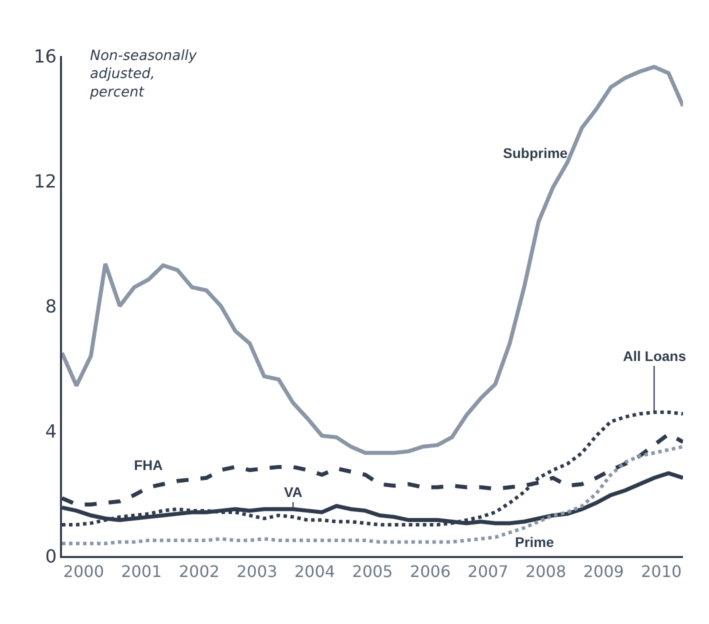 The height and width of the screenshot is (624, 709). What do you see at coordinates (51, 431) in the screenshot?
I see `y-tick-label: 4` at bounding box center [51, 431].